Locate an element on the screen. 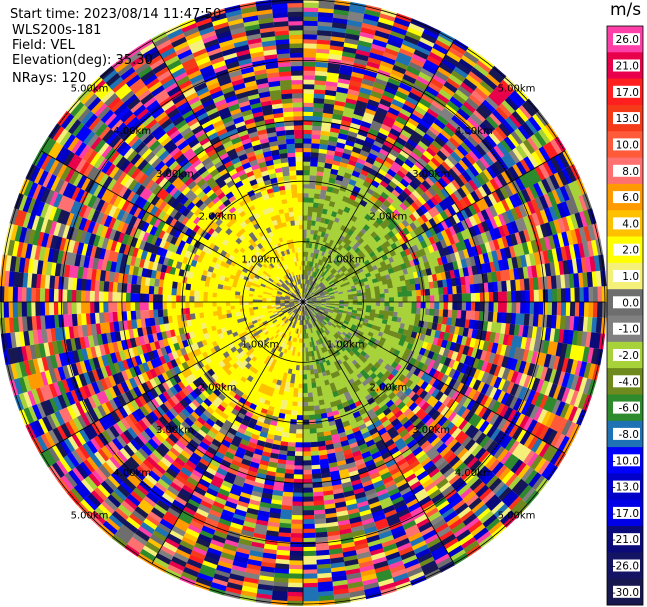 This screenshot has width=647, height=607. colorbar-unit: m/s is located at coordinates (626, 10).